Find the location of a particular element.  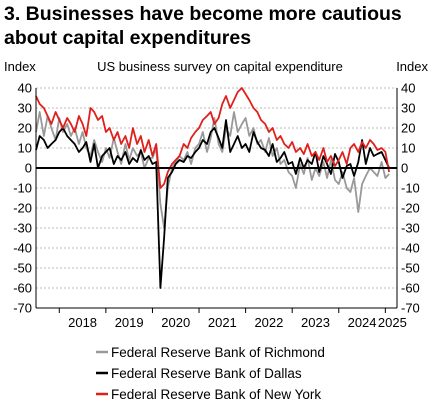

y-tick-label-left: -70 is located at coordinates (22, 308).